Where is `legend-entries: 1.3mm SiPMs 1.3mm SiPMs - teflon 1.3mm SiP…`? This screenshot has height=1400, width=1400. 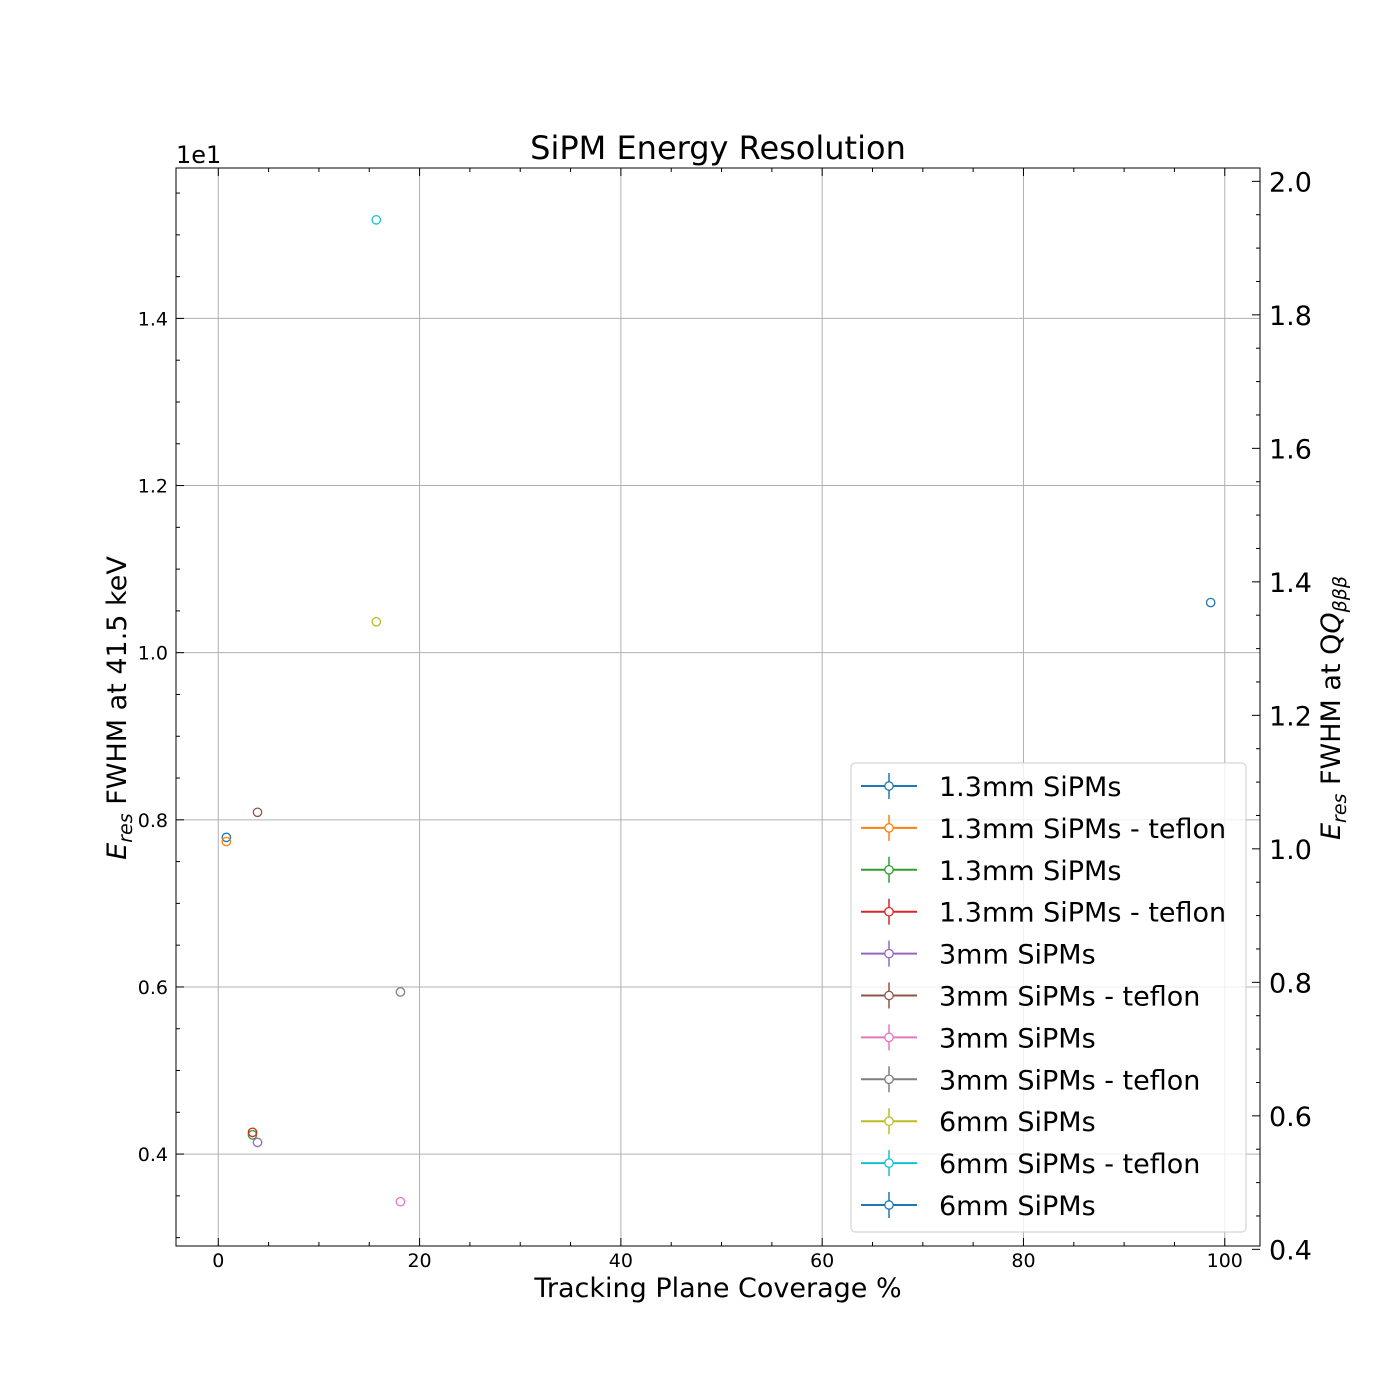 legend-entries: 1.3mm SiPMs 1.3mm SiPMs - teflon 1.3mm SiP… is located at coordinates (1043, 997).